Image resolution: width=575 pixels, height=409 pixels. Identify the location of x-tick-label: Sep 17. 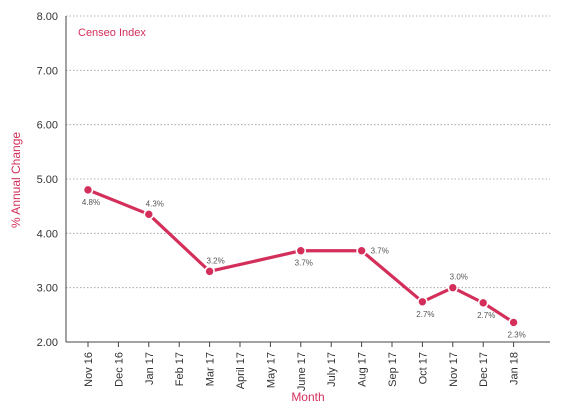
(393, 369).